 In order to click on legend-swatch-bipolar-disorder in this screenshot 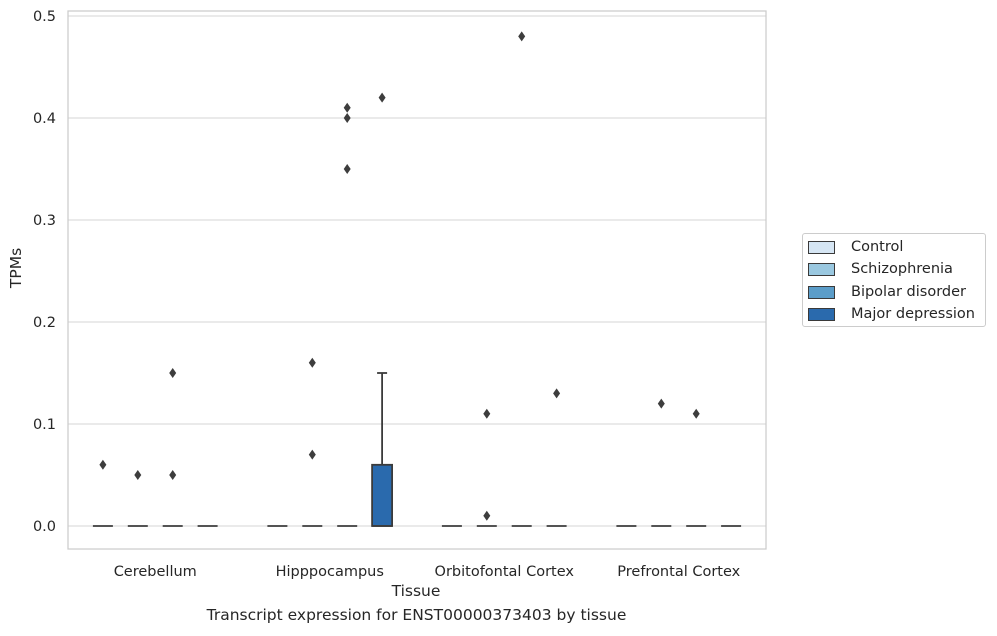, I will do `click(821, 292)`.